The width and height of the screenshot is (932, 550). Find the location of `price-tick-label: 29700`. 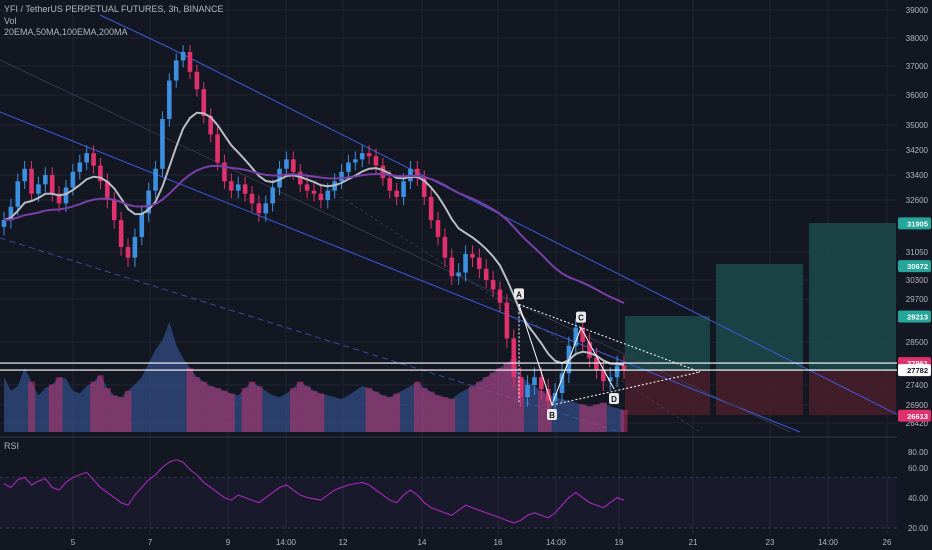

price-tick-label: 29700 is located at coordinates (917, 299).